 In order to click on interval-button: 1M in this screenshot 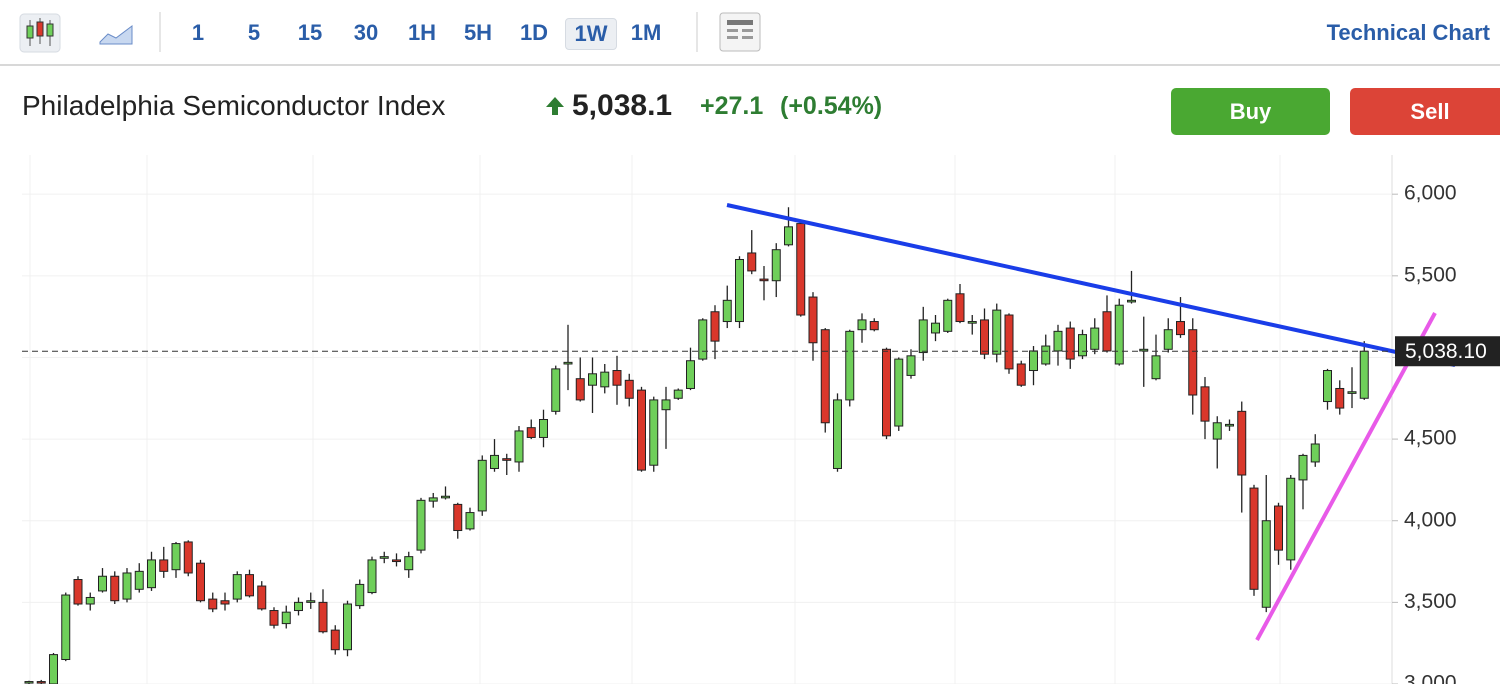, I will do `click(646, 32)`.